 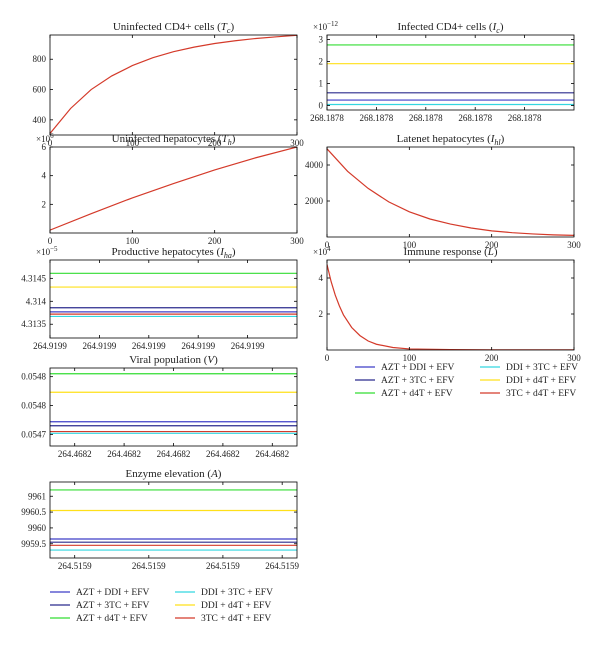 What do you see at coordinates (33, 544) in the screenshot?
I see `y-tick-label: 9959.5` at bounding box center [33, 544].